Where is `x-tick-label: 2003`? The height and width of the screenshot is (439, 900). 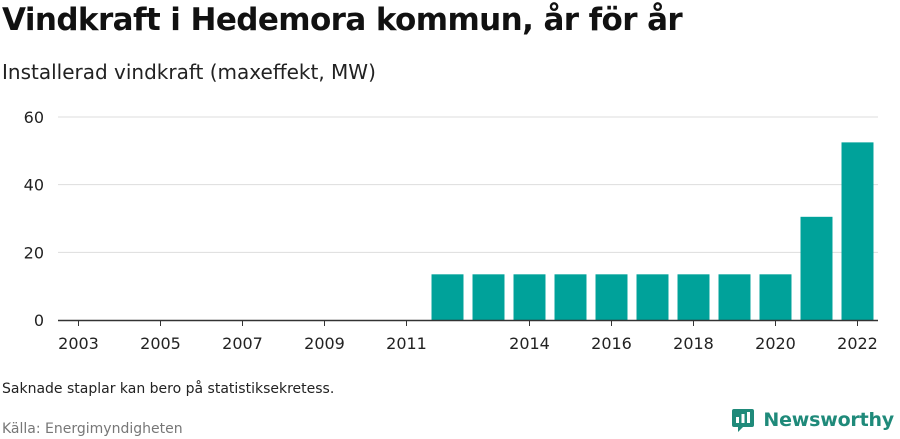 x-tick-label: 2003 is located at coordinates (78, 343).